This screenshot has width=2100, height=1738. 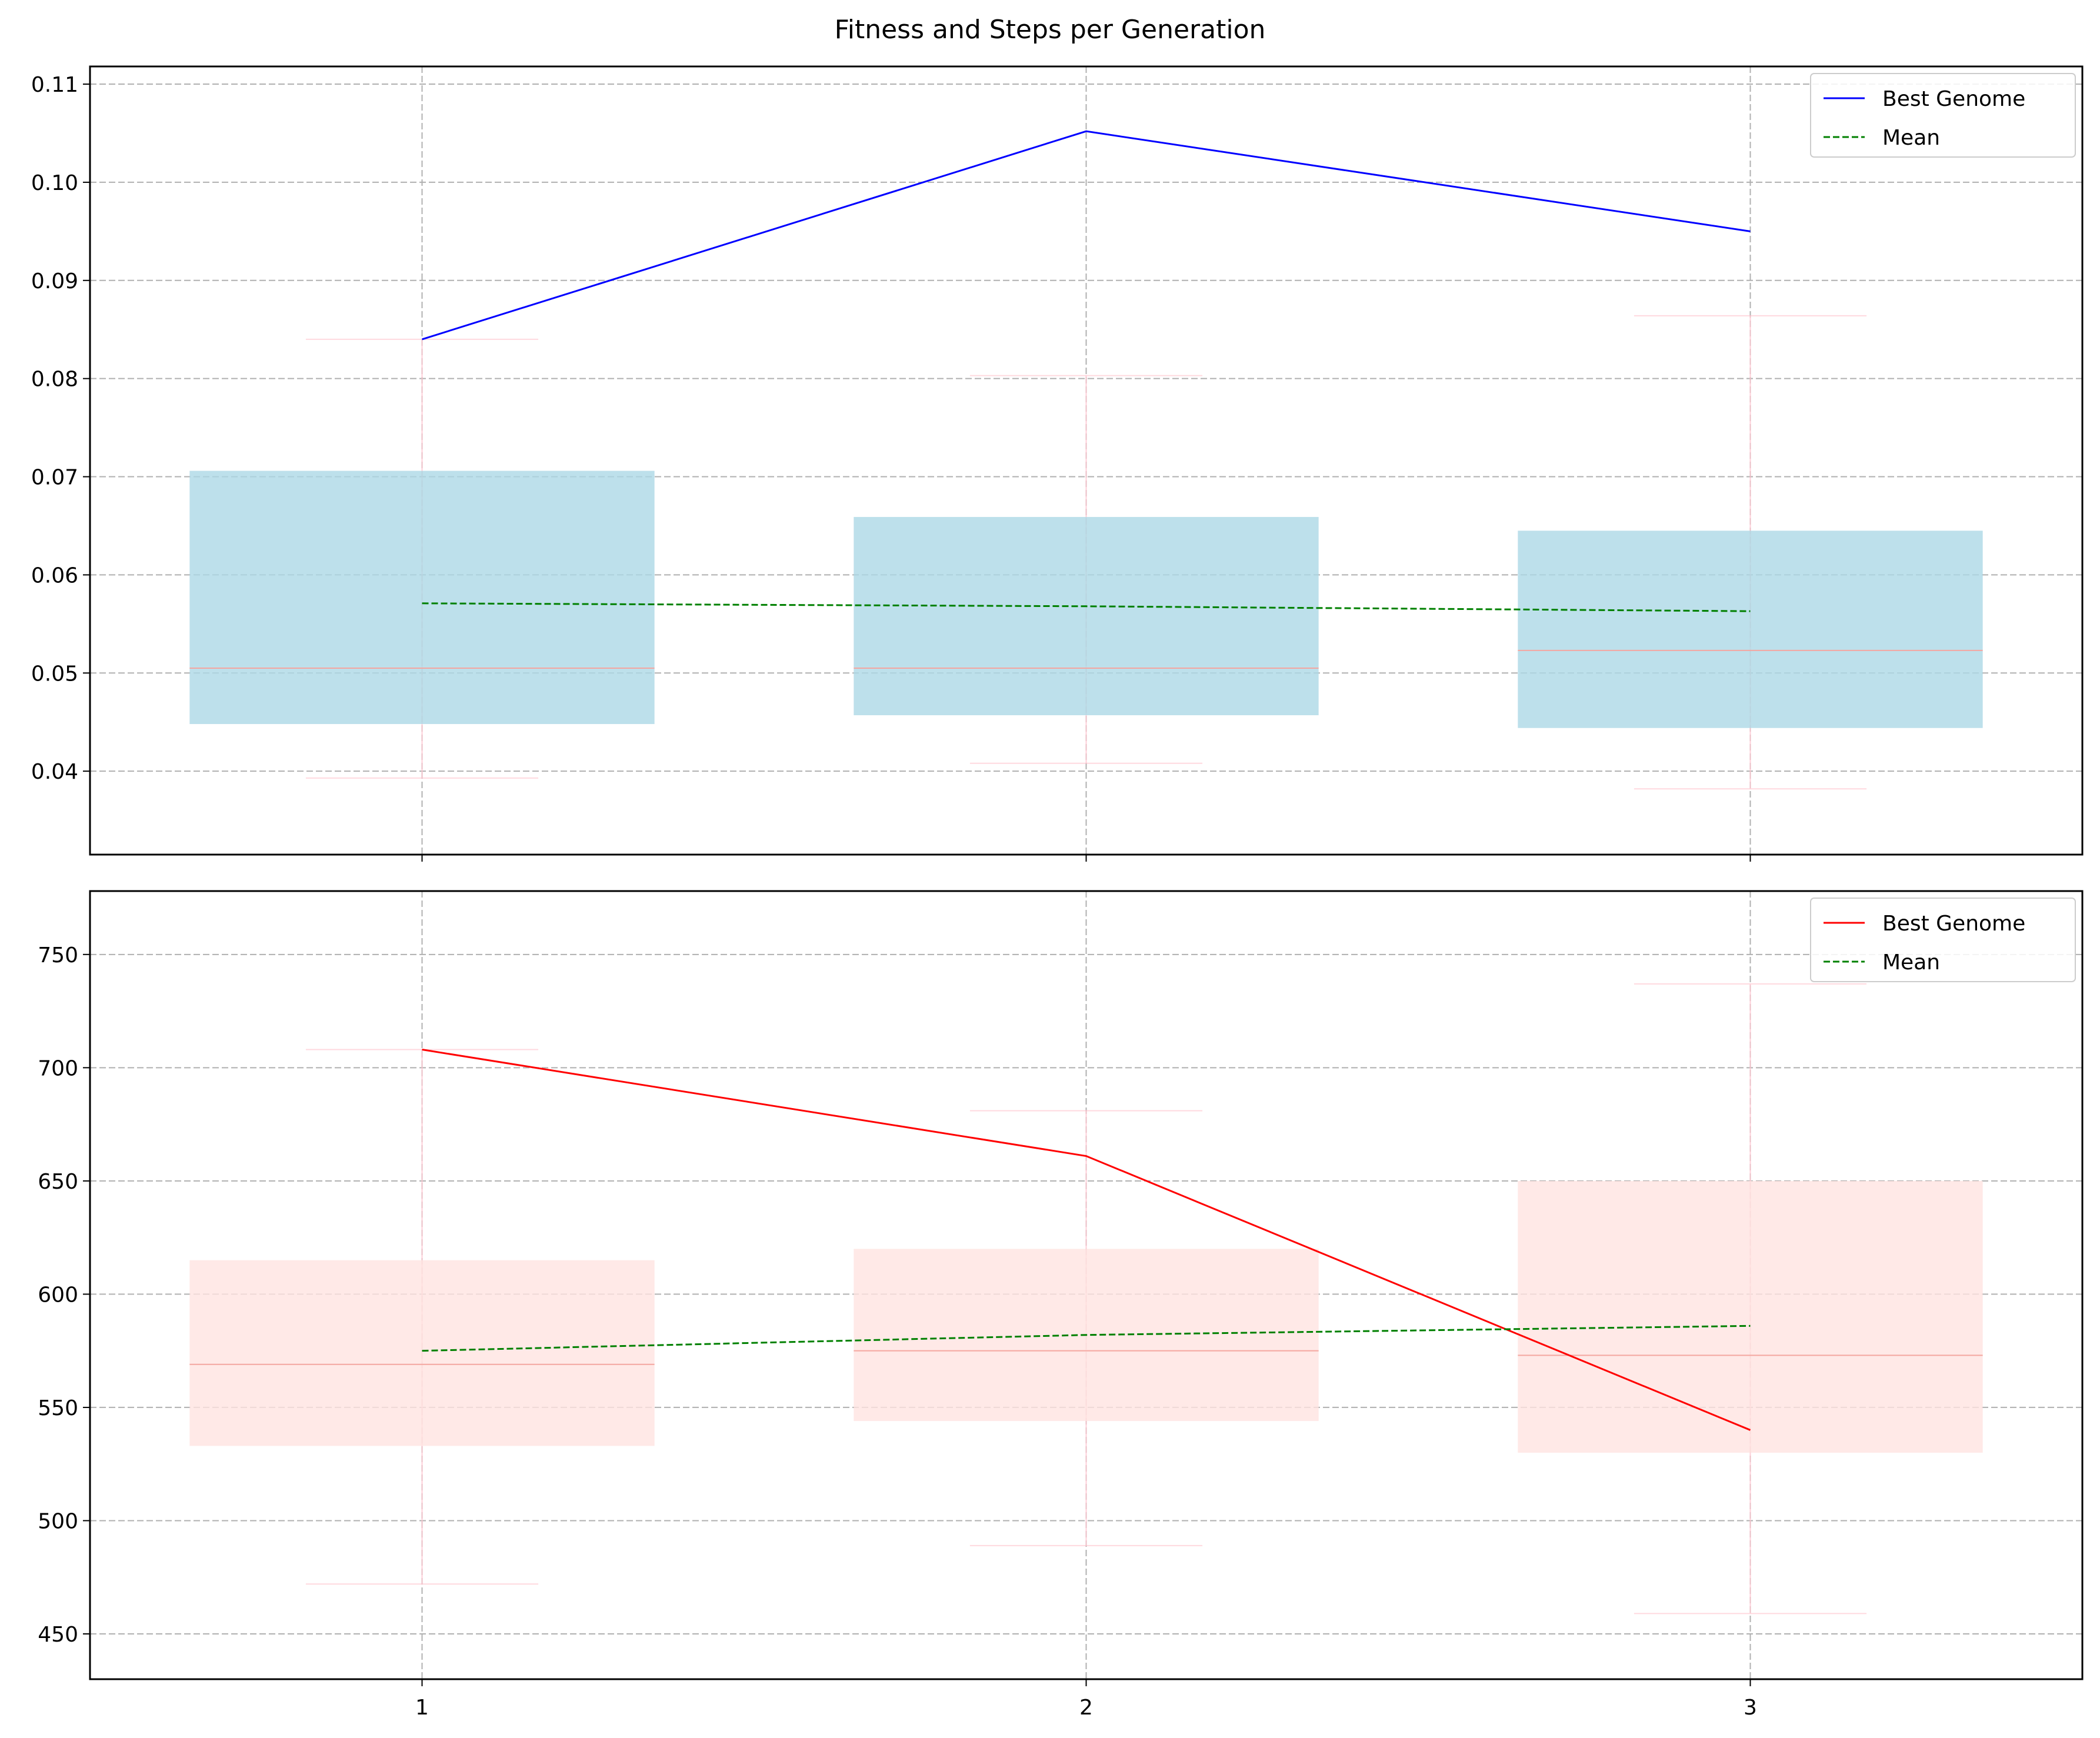 What do you see at coordinates (1086, 1708) in the screenshot?
I see `x-tick-label: 2` at bounding box center [1086, 1708].